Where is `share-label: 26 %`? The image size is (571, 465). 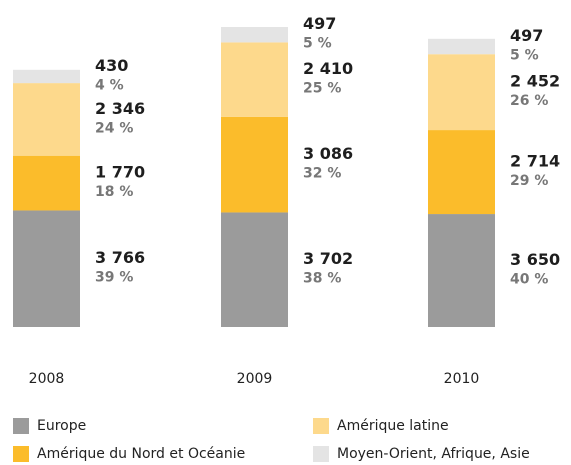
share-label: 26 % is located at coordinates (529, 101).